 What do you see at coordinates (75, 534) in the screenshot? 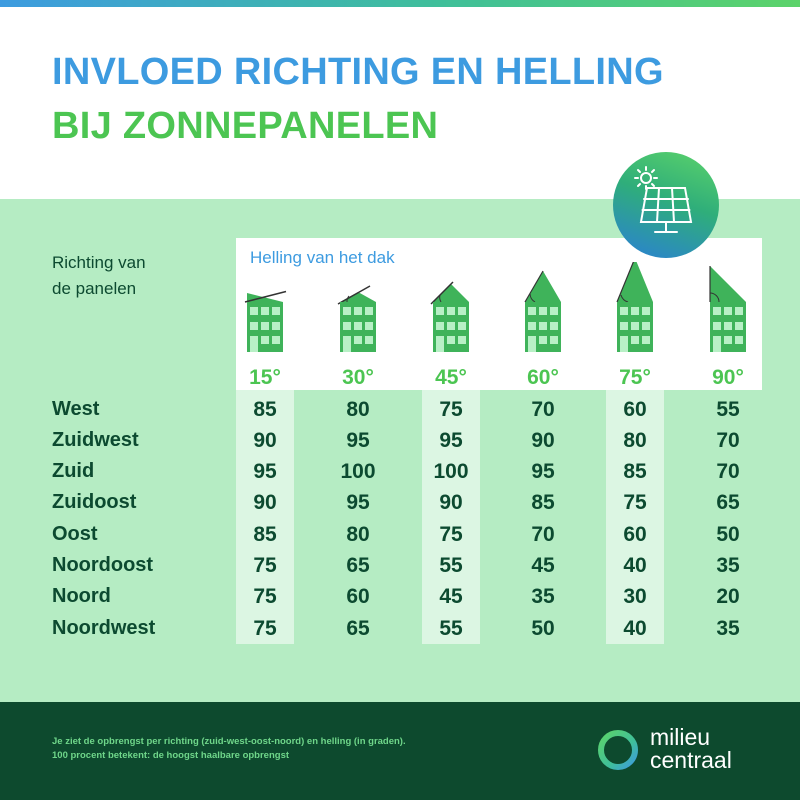
I see `direction-label: Oost` at bounding box center [75, 534].